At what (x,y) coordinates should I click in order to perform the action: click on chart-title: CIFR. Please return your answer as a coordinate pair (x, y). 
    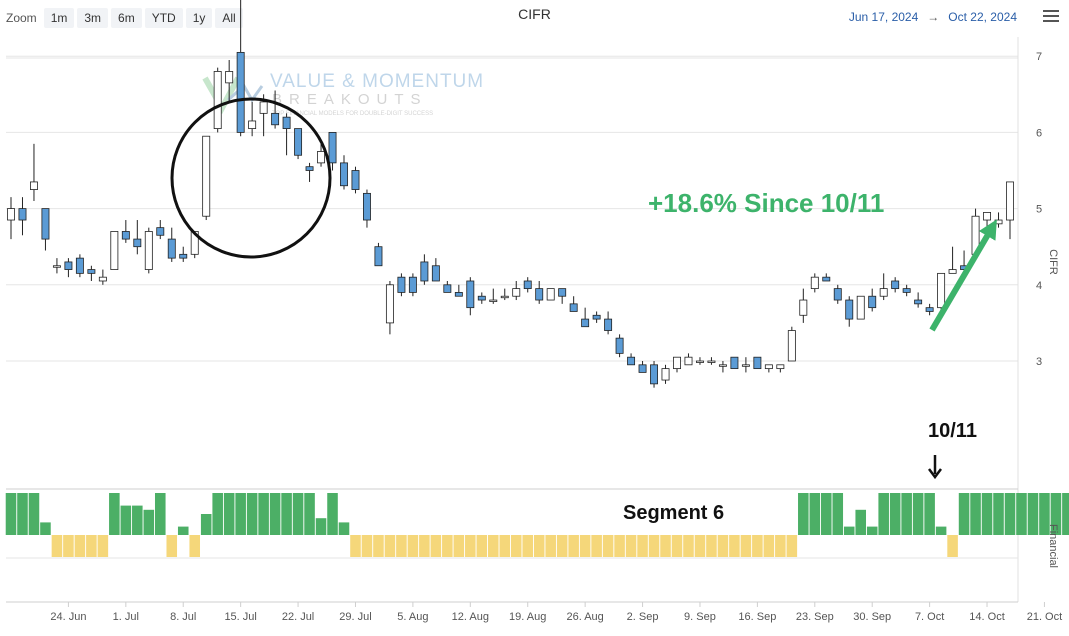
    Looking at the image, I should click on (534, 14).